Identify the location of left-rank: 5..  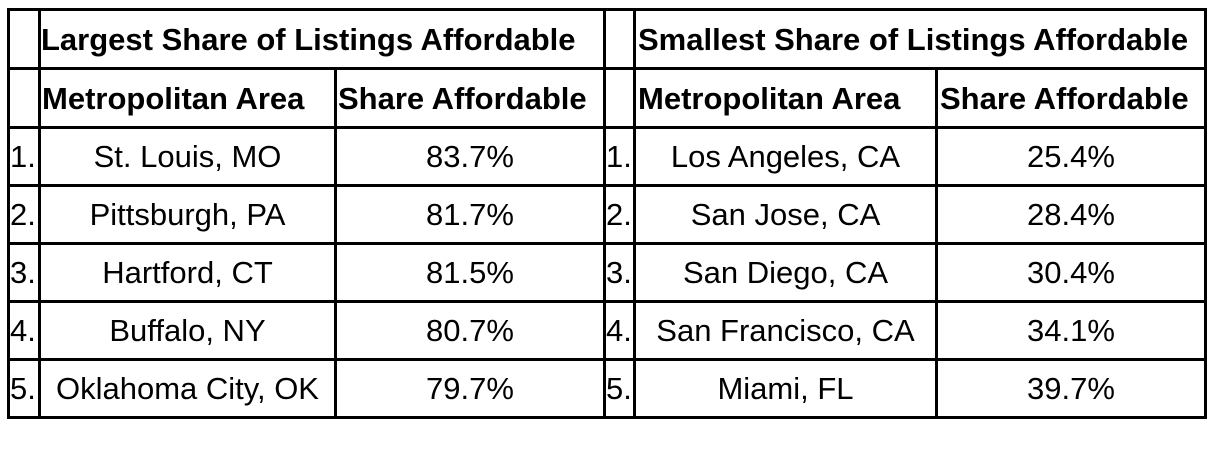
(24, 388).